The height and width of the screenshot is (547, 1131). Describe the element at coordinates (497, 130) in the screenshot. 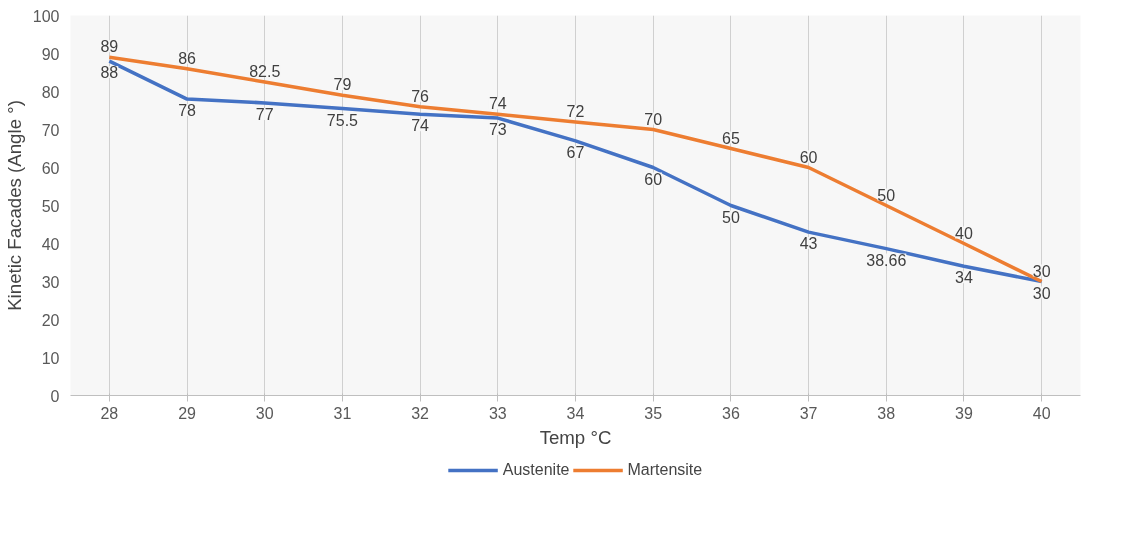

I see `data-label: 73` at that location.